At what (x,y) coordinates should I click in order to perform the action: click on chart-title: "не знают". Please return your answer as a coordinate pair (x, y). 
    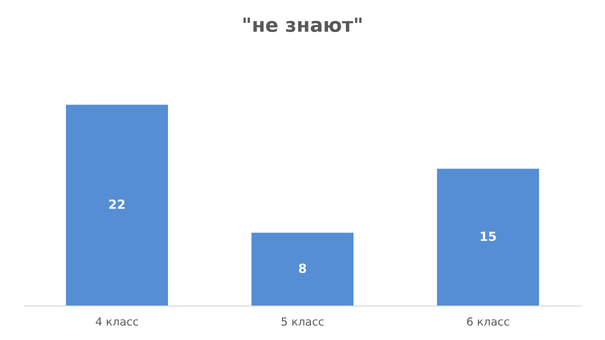
    Looking at the image, I should click on (303, 25).